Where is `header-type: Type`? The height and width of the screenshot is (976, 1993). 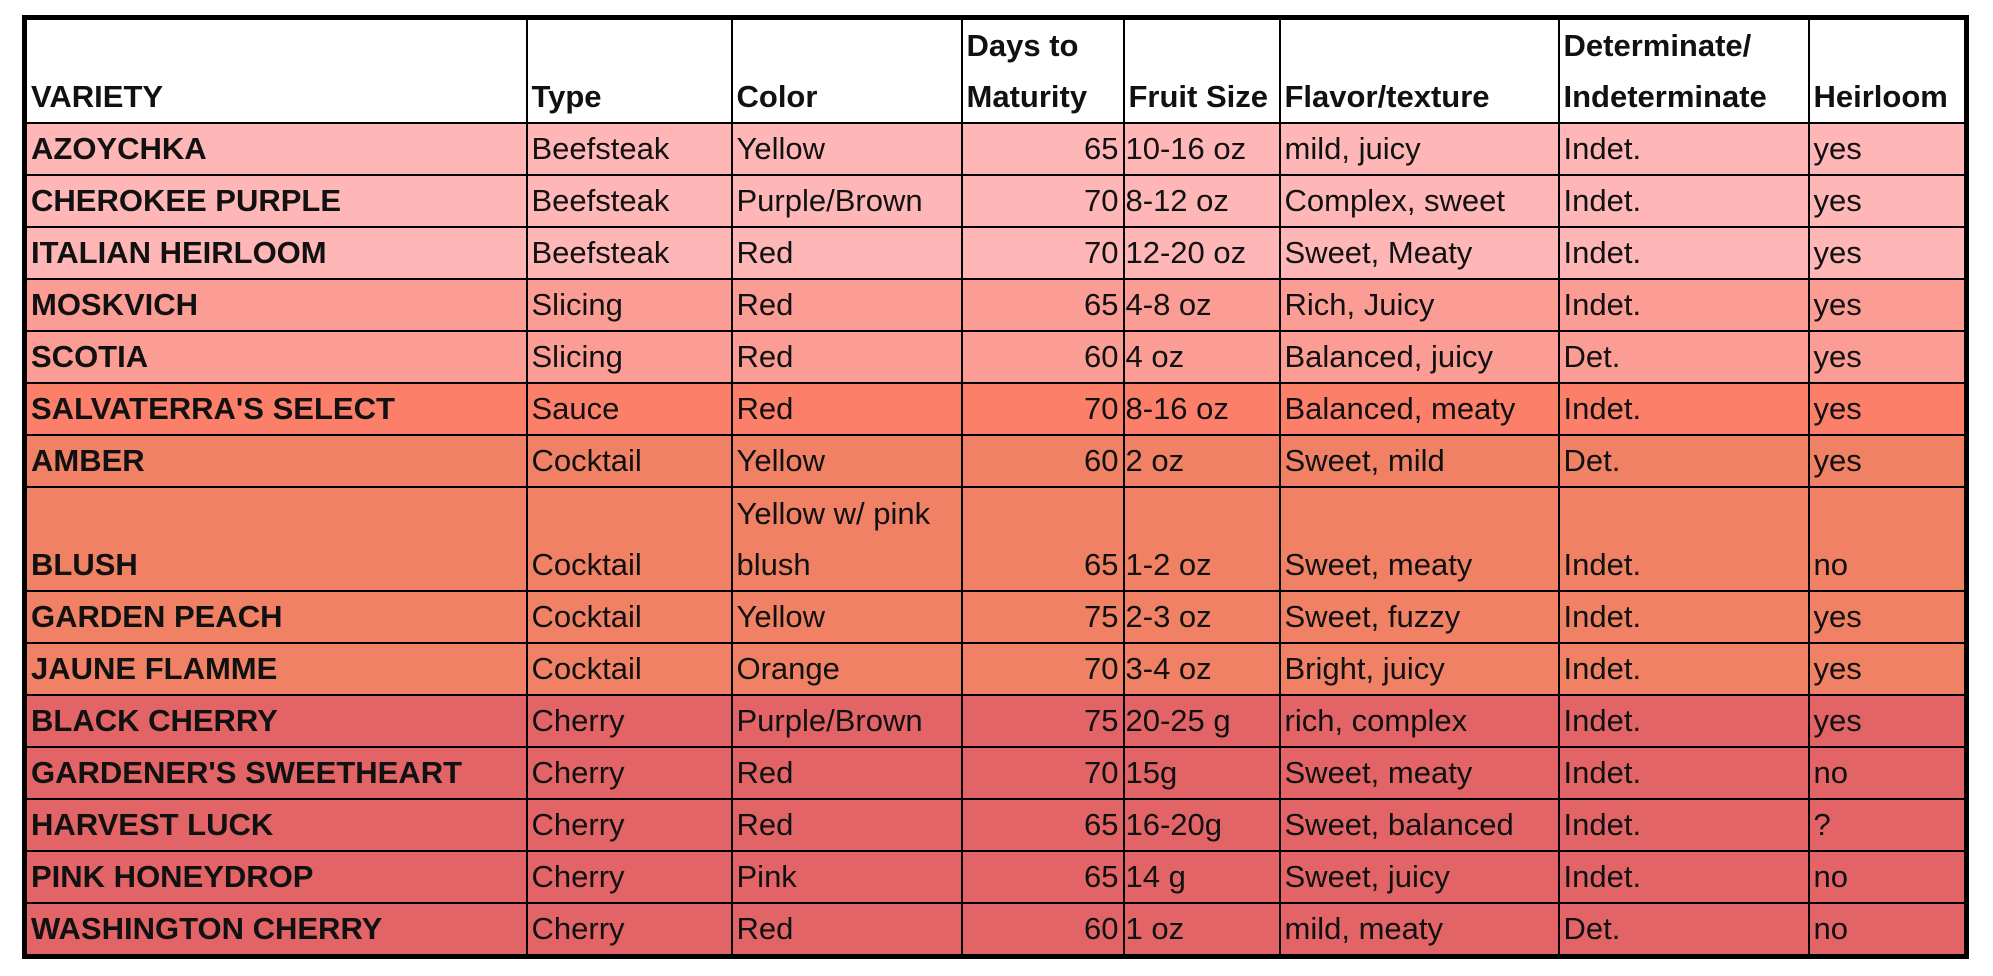 header-type: Type is located at coordinates (629, 70).